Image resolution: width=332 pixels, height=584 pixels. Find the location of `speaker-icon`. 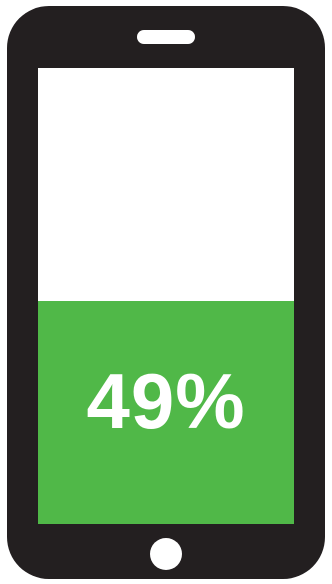

speaker-icon is located at coordinates (166, 37).